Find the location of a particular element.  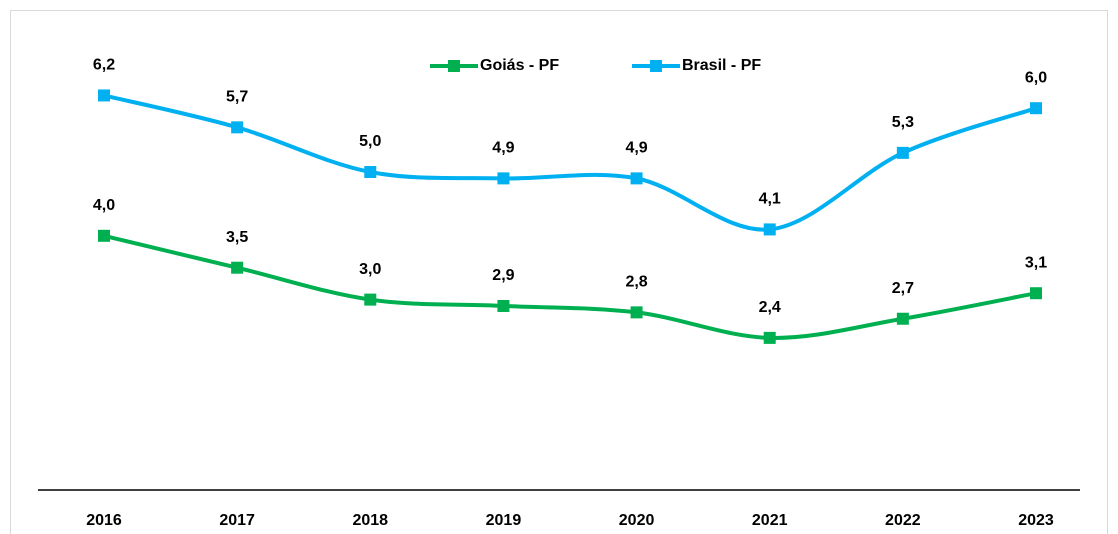

x-tick-label: 2020 is located at coordinates (637, 520).